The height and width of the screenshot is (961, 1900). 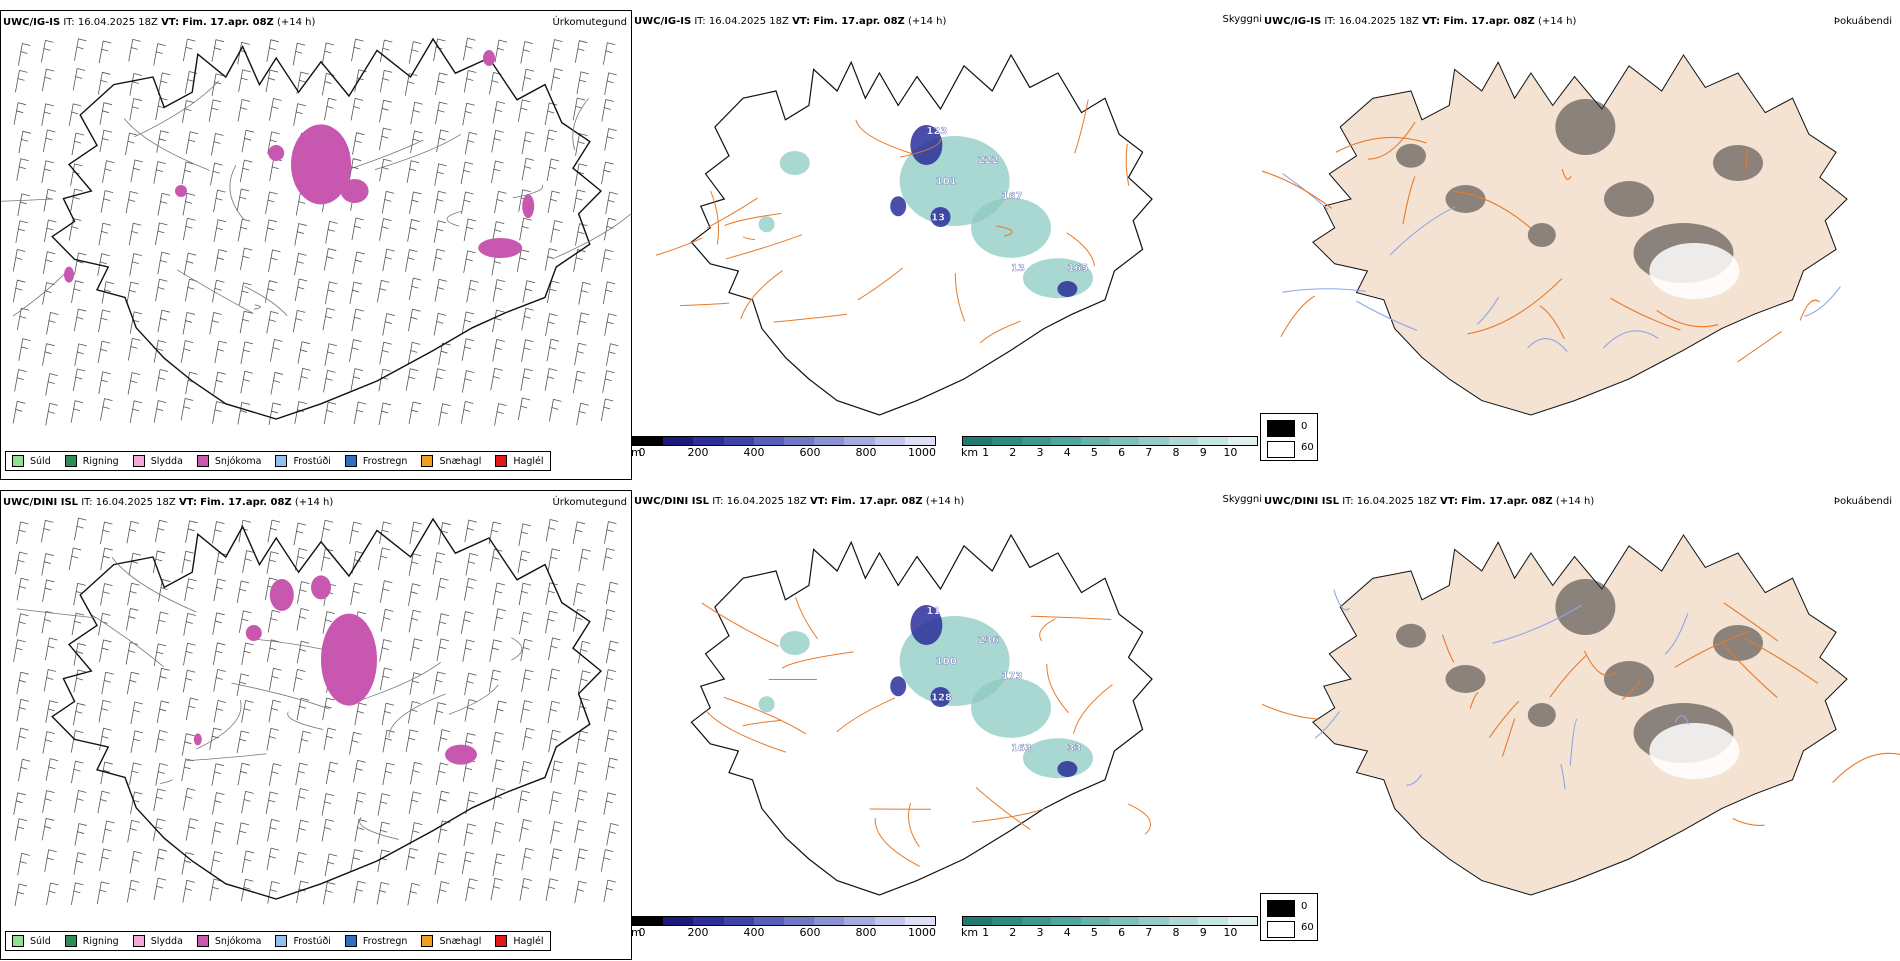 What do you see at coordinates (1307, 447) in the screenshot?
I see `fog-legend-label: 60` at bounding box center [1307, 447].